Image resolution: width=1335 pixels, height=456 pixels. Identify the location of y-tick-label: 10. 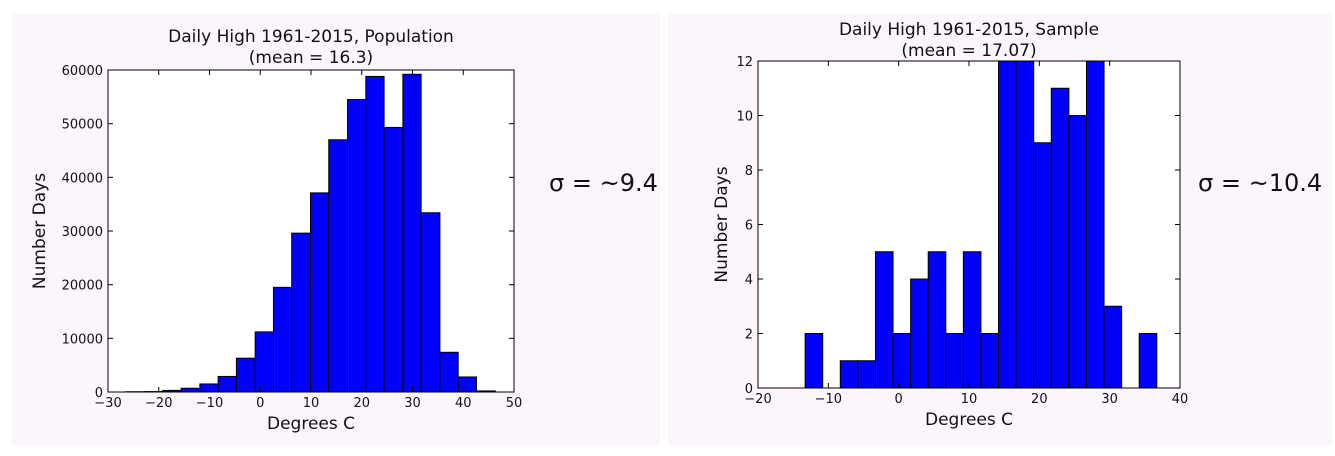
(744, 117).